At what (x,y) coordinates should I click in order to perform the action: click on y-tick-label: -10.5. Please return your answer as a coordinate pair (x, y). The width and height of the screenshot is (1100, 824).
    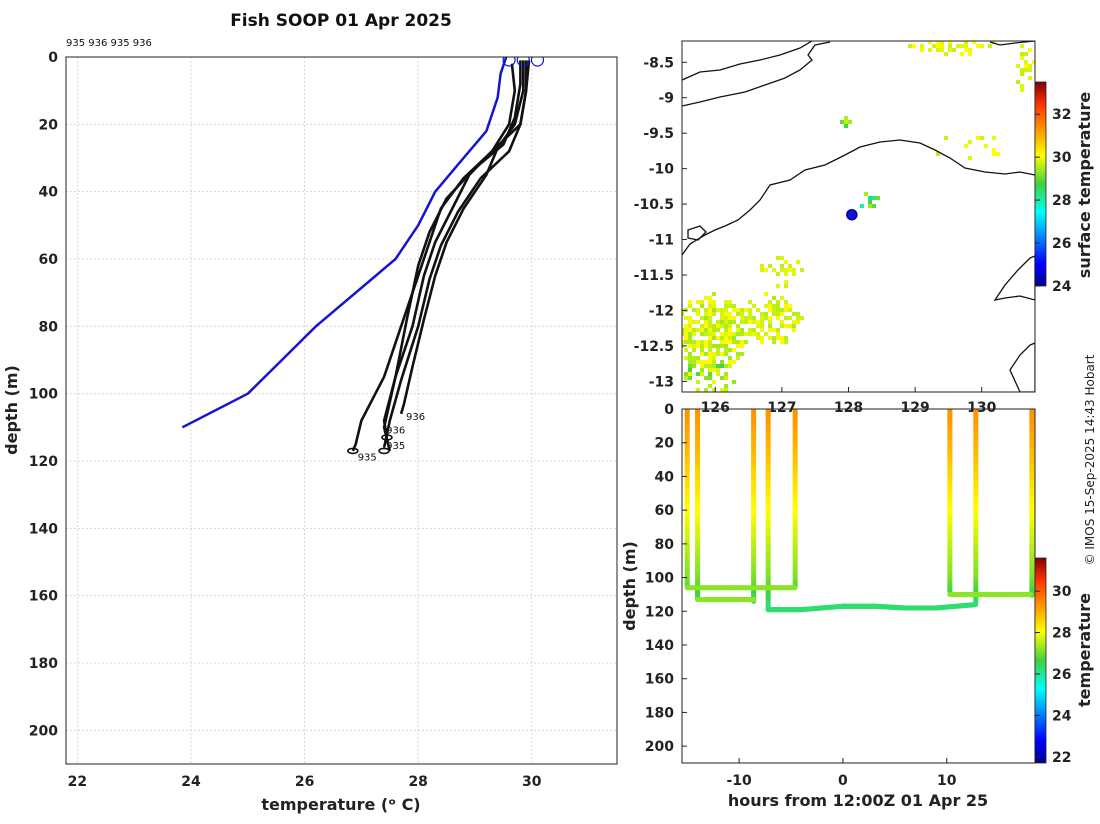
    Looking at the image, I should click on (654, 205).